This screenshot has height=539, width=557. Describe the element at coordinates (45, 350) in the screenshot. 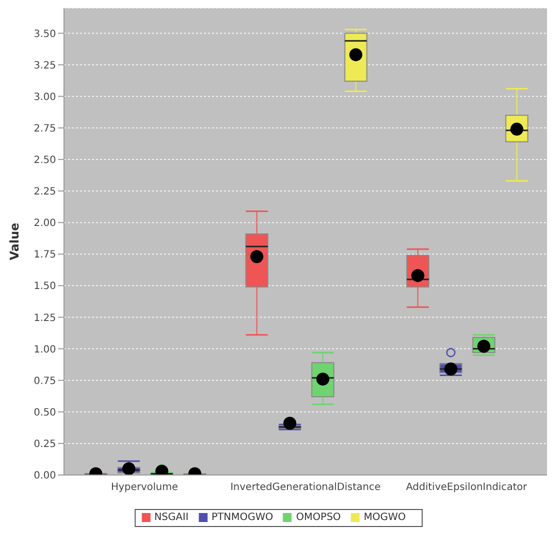

I see `y-tick-label: 1.00` at that location.